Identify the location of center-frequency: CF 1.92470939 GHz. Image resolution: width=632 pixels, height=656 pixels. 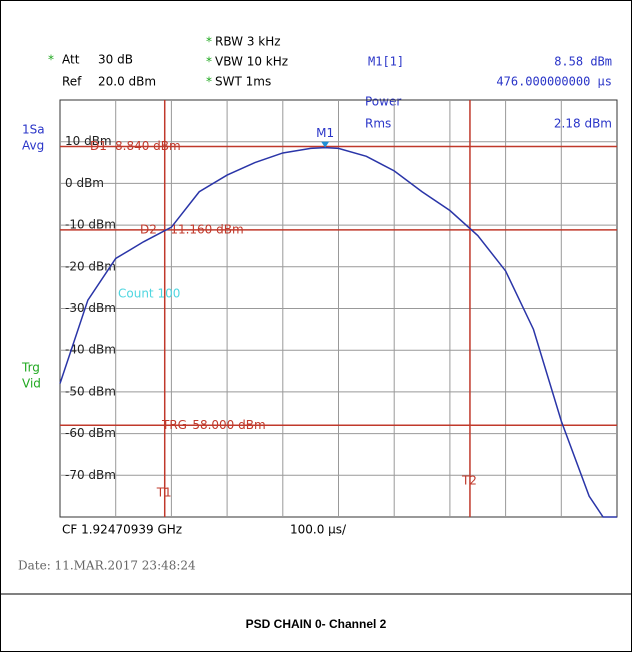
(122, 530).